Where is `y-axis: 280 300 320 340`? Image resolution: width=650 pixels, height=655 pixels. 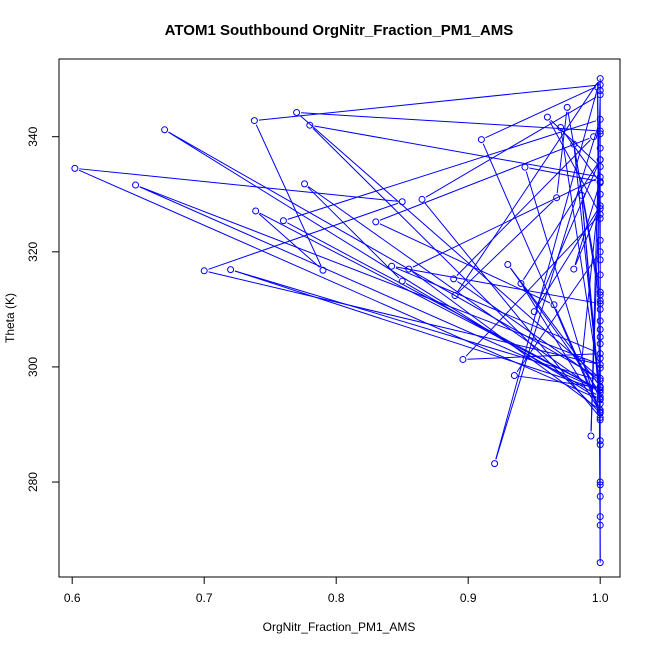 y-axis: 280 300 320 340 is located at coordinates (42, 309).